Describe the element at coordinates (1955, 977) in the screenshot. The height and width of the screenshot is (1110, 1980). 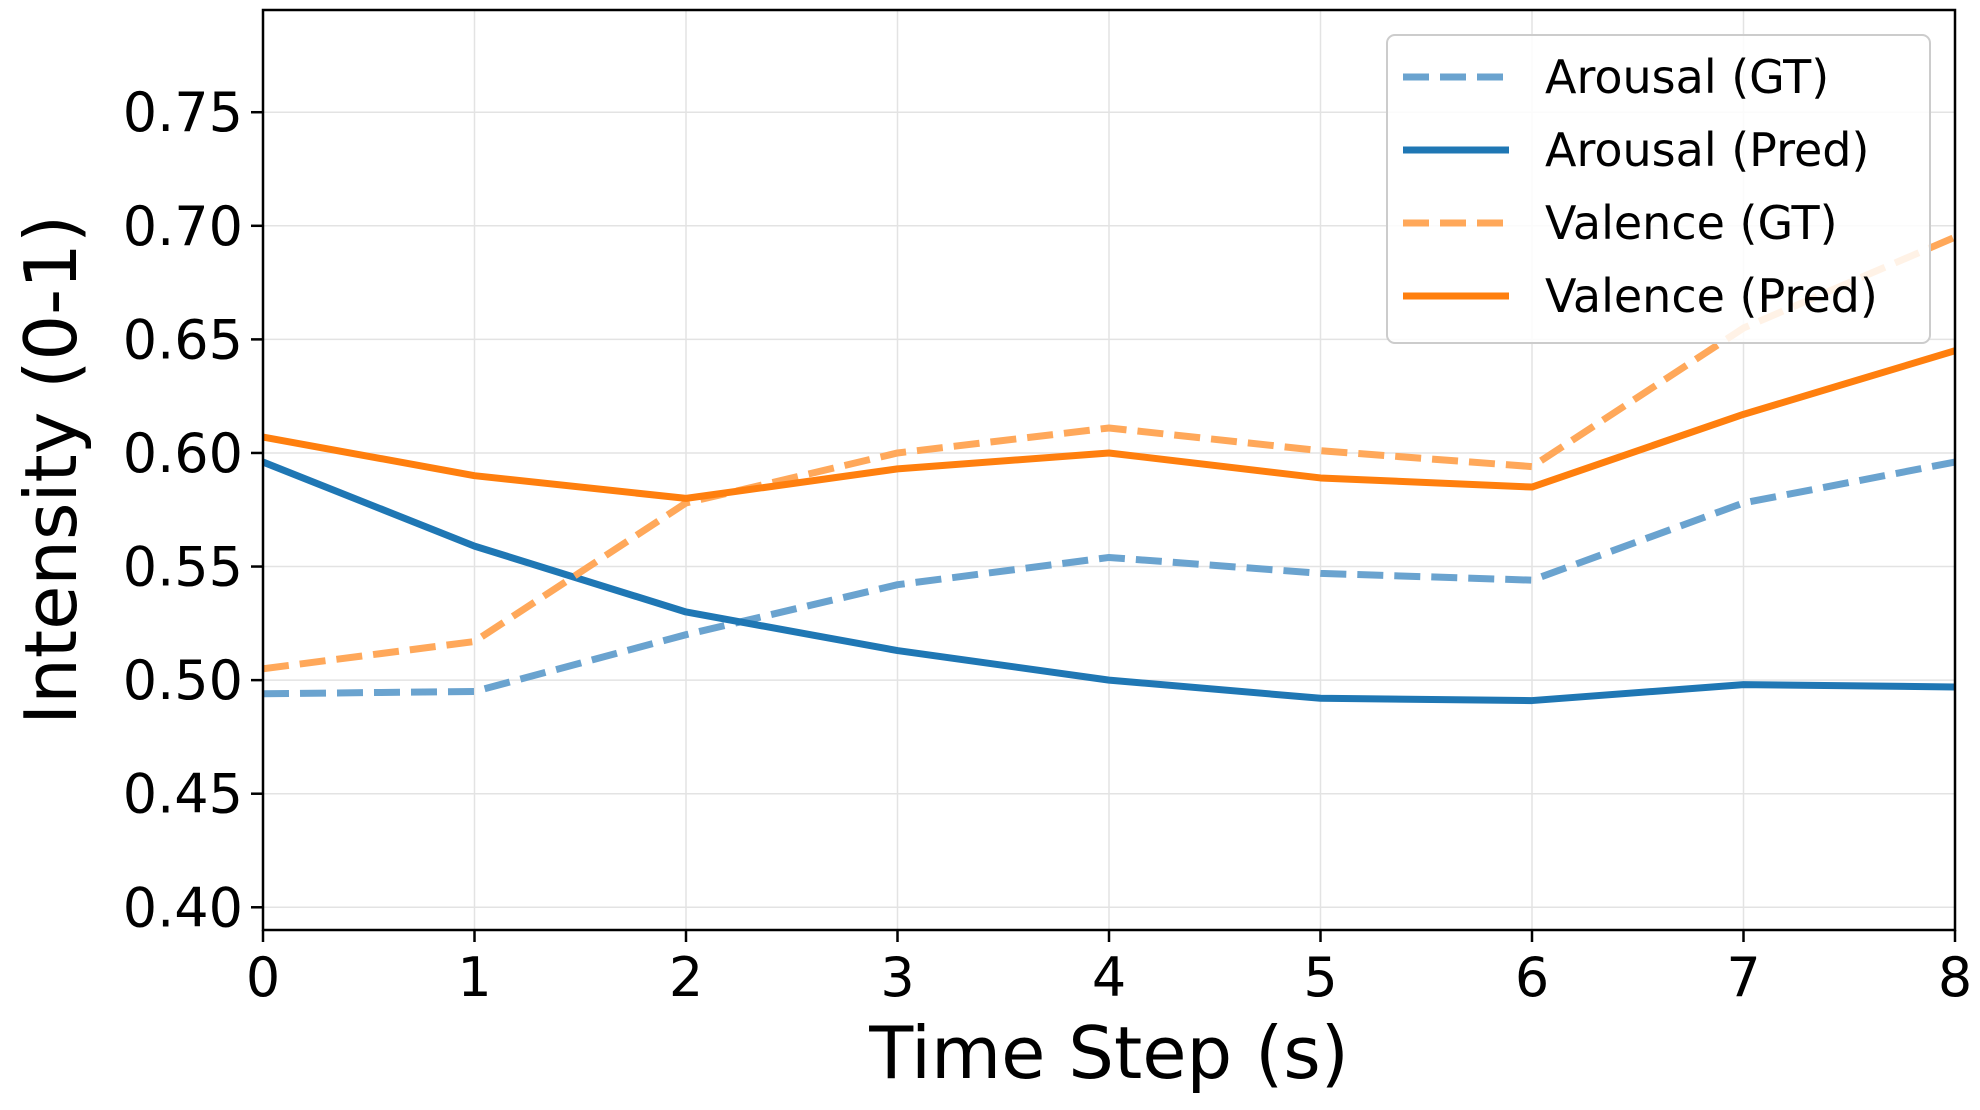
I see `x-tick-label: 8` at that location.